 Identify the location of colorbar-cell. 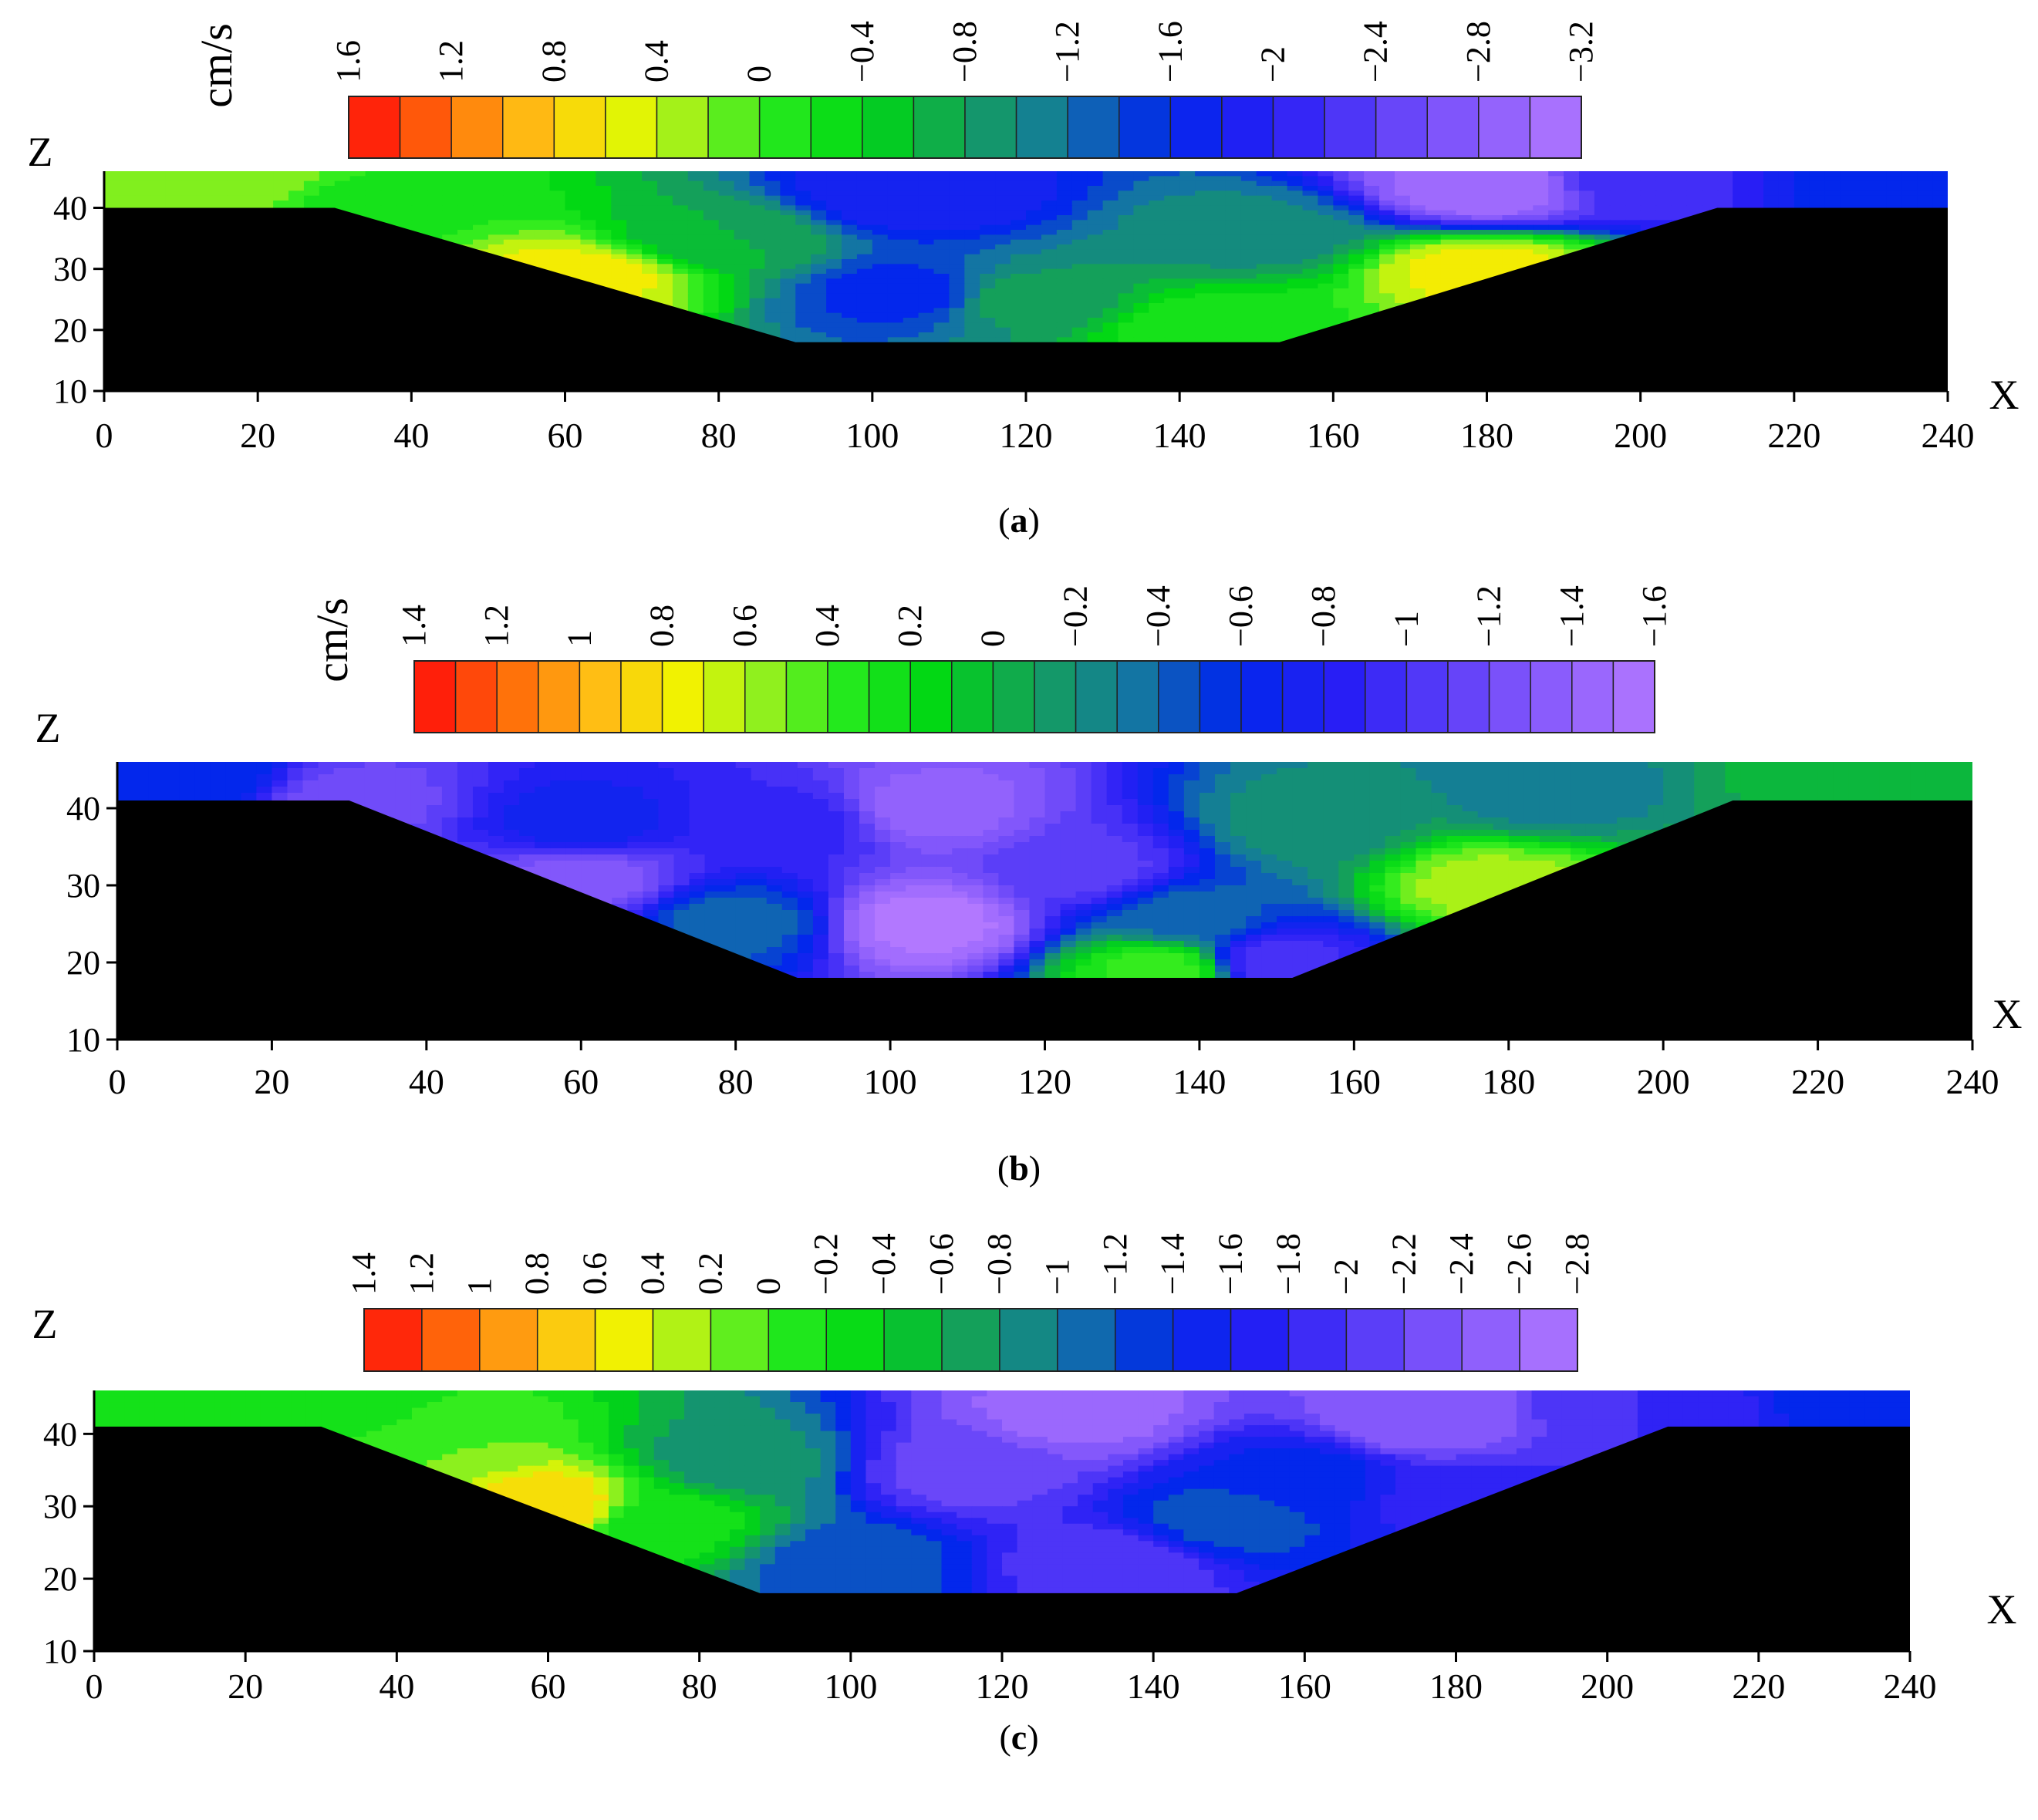
(940, 128).